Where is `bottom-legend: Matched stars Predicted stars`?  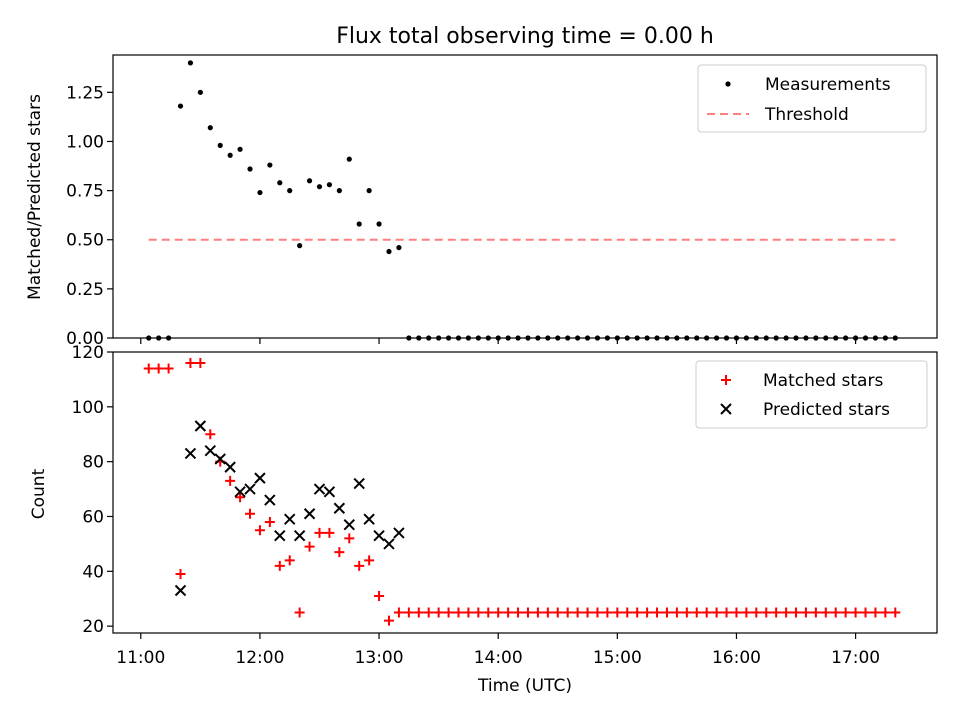
bottom-legend: Matched stars Predicted stars is located at coordinates (811, 394).